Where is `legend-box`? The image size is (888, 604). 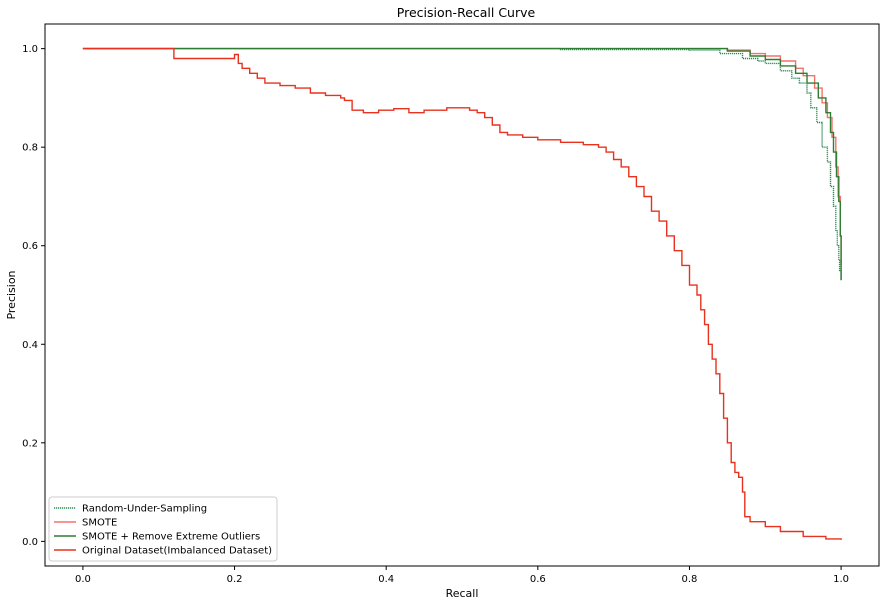
legend-box is located at coordinates (163, 529).